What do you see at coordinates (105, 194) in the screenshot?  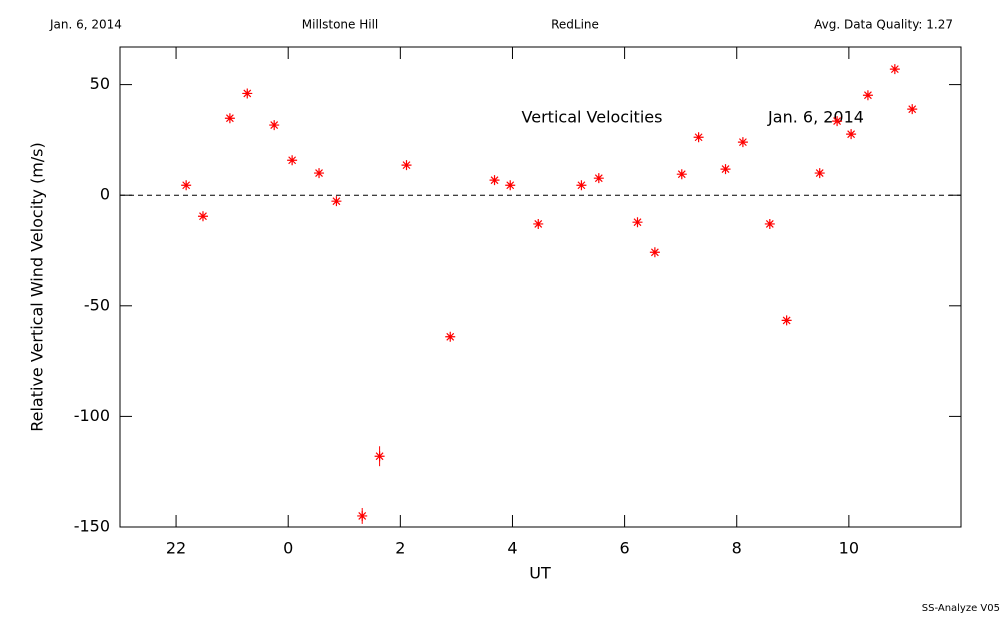 I see `y-tick-label: 0` at bounding box center [105, 194].